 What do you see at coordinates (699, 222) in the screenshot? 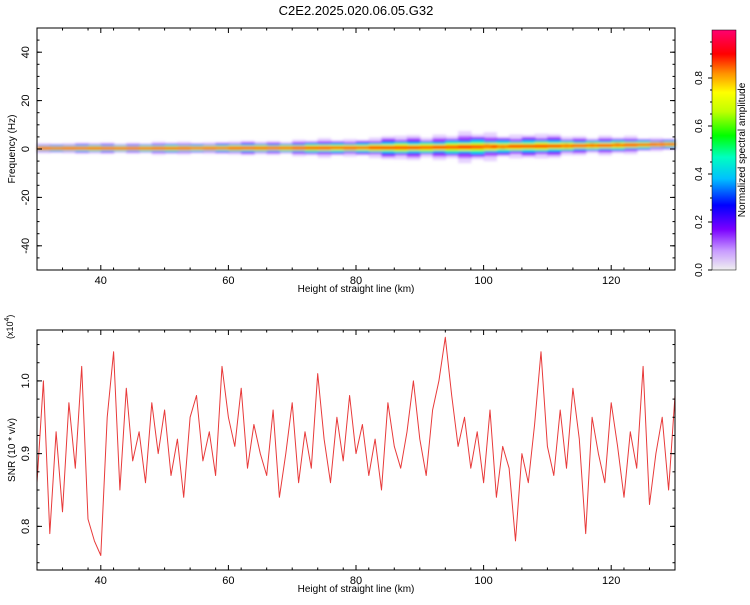
I see `colorbar-tick-label: 0.2` at bounding box center [699, 222].